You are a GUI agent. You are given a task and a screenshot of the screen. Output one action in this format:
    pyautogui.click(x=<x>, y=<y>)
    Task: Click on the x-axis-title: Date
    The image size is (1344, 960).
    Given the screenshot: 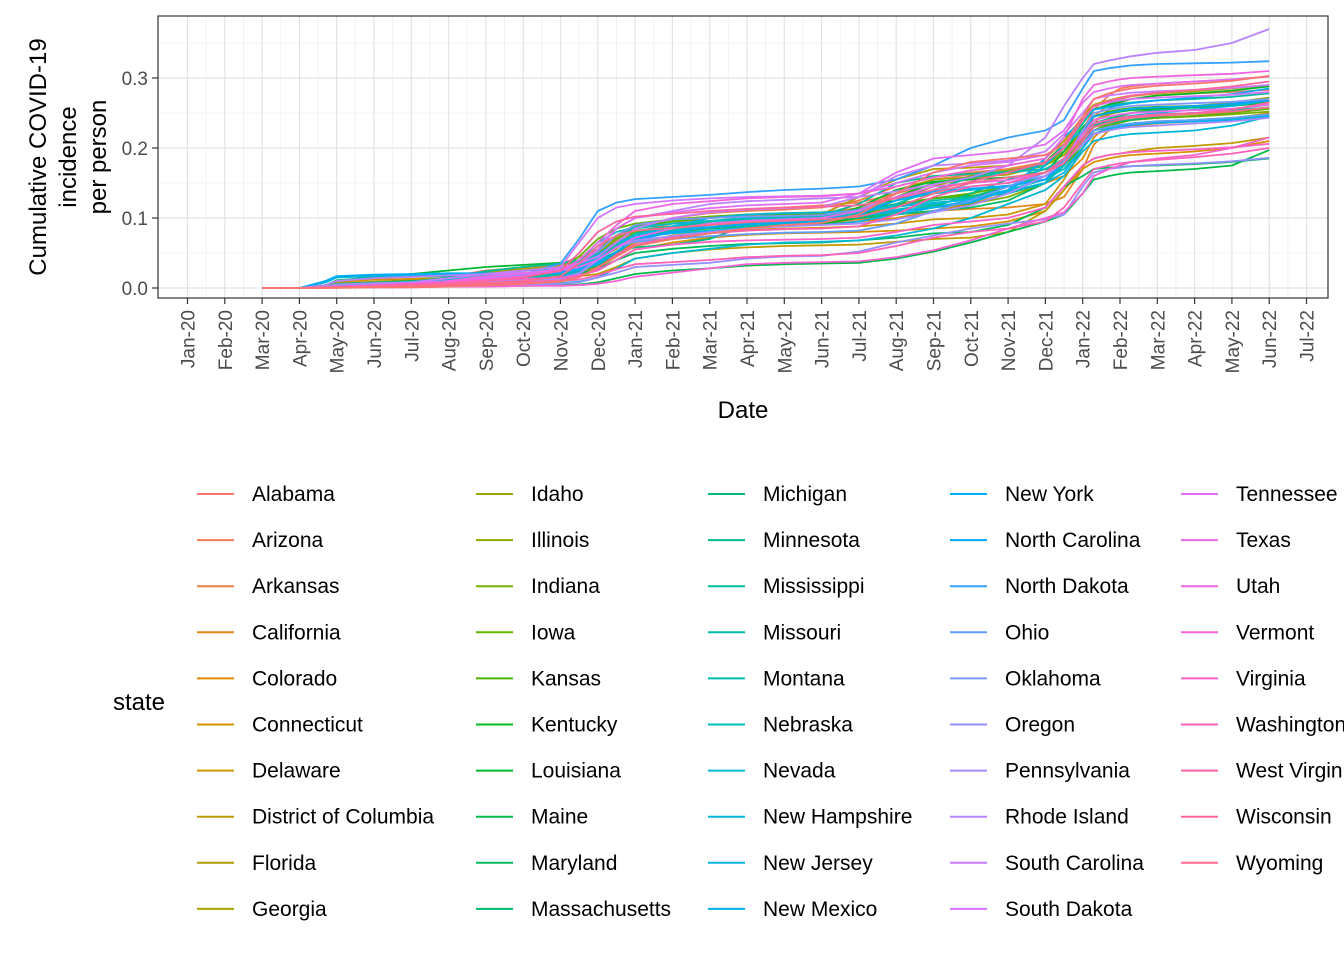 What is the action you would take?
    pyautogui.click(x=743, y=410)
    